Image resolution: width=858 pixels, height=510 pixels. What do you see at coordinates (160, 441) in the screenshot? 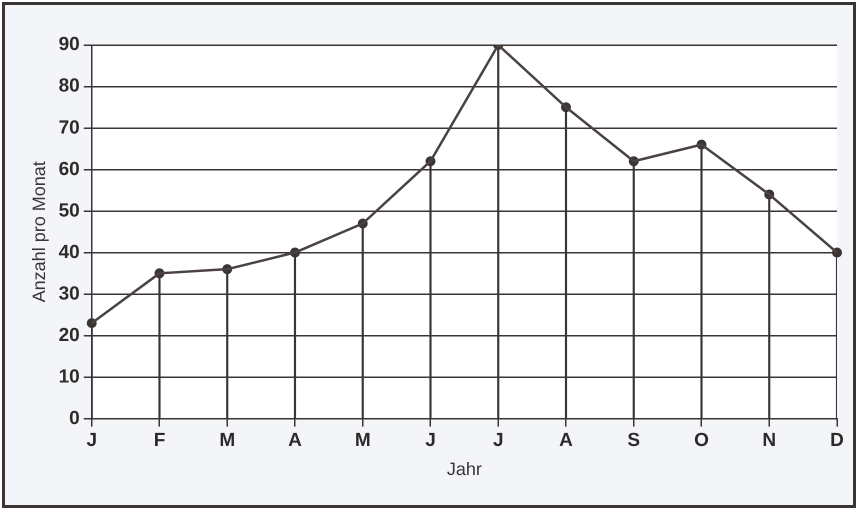
I see `x-tick-label: F` at bounding box center [160, 441].